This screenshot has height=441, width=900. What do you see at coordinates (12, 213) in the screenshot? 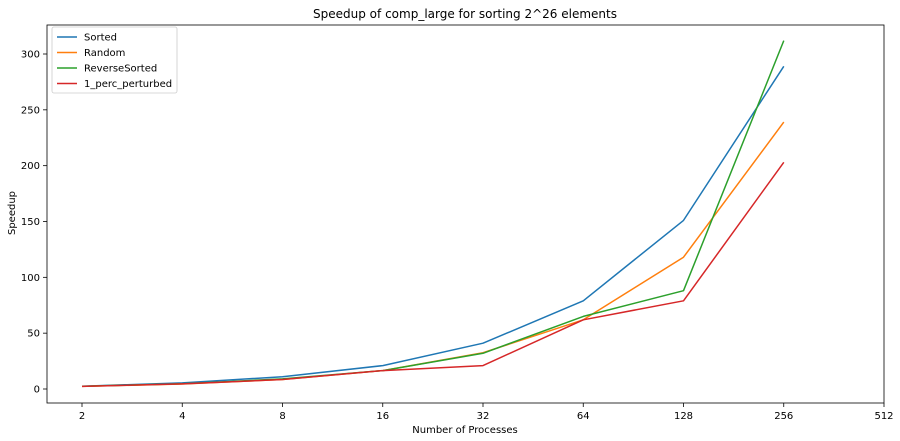
I see `y-axis-label: Speedup` at bounding box center [12, 213].